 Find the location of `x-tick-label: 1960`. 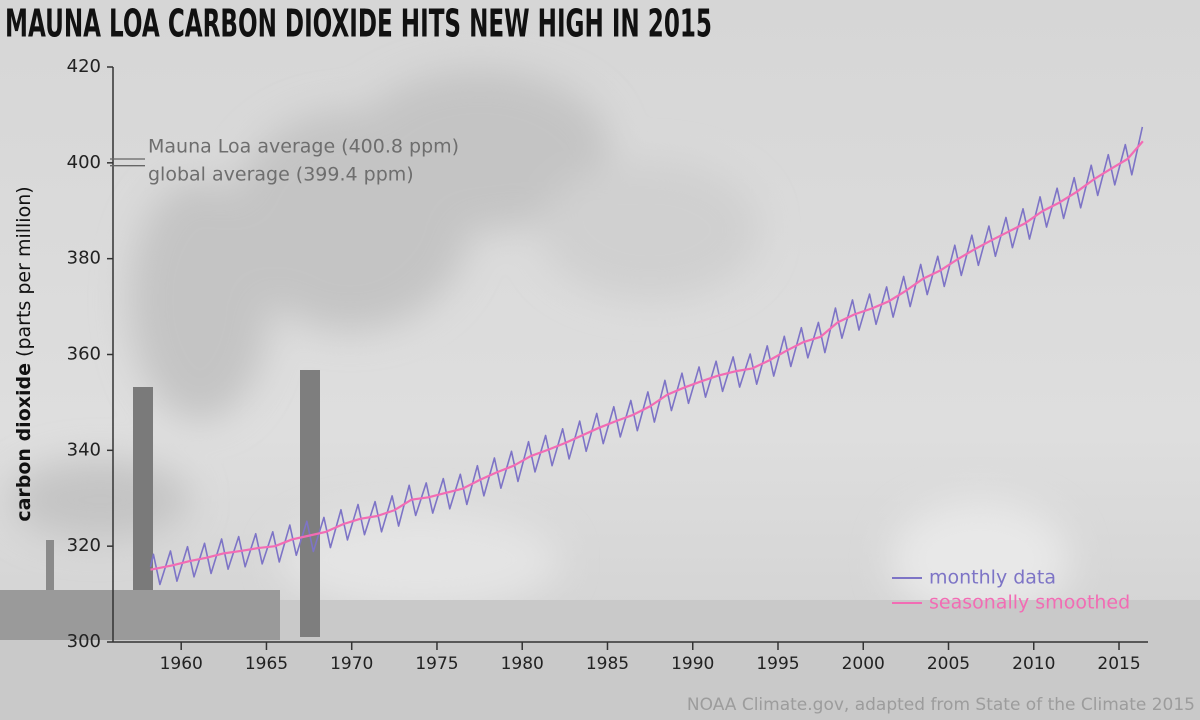

x-tick-label: 1960 is located at coordinates (181, 664).